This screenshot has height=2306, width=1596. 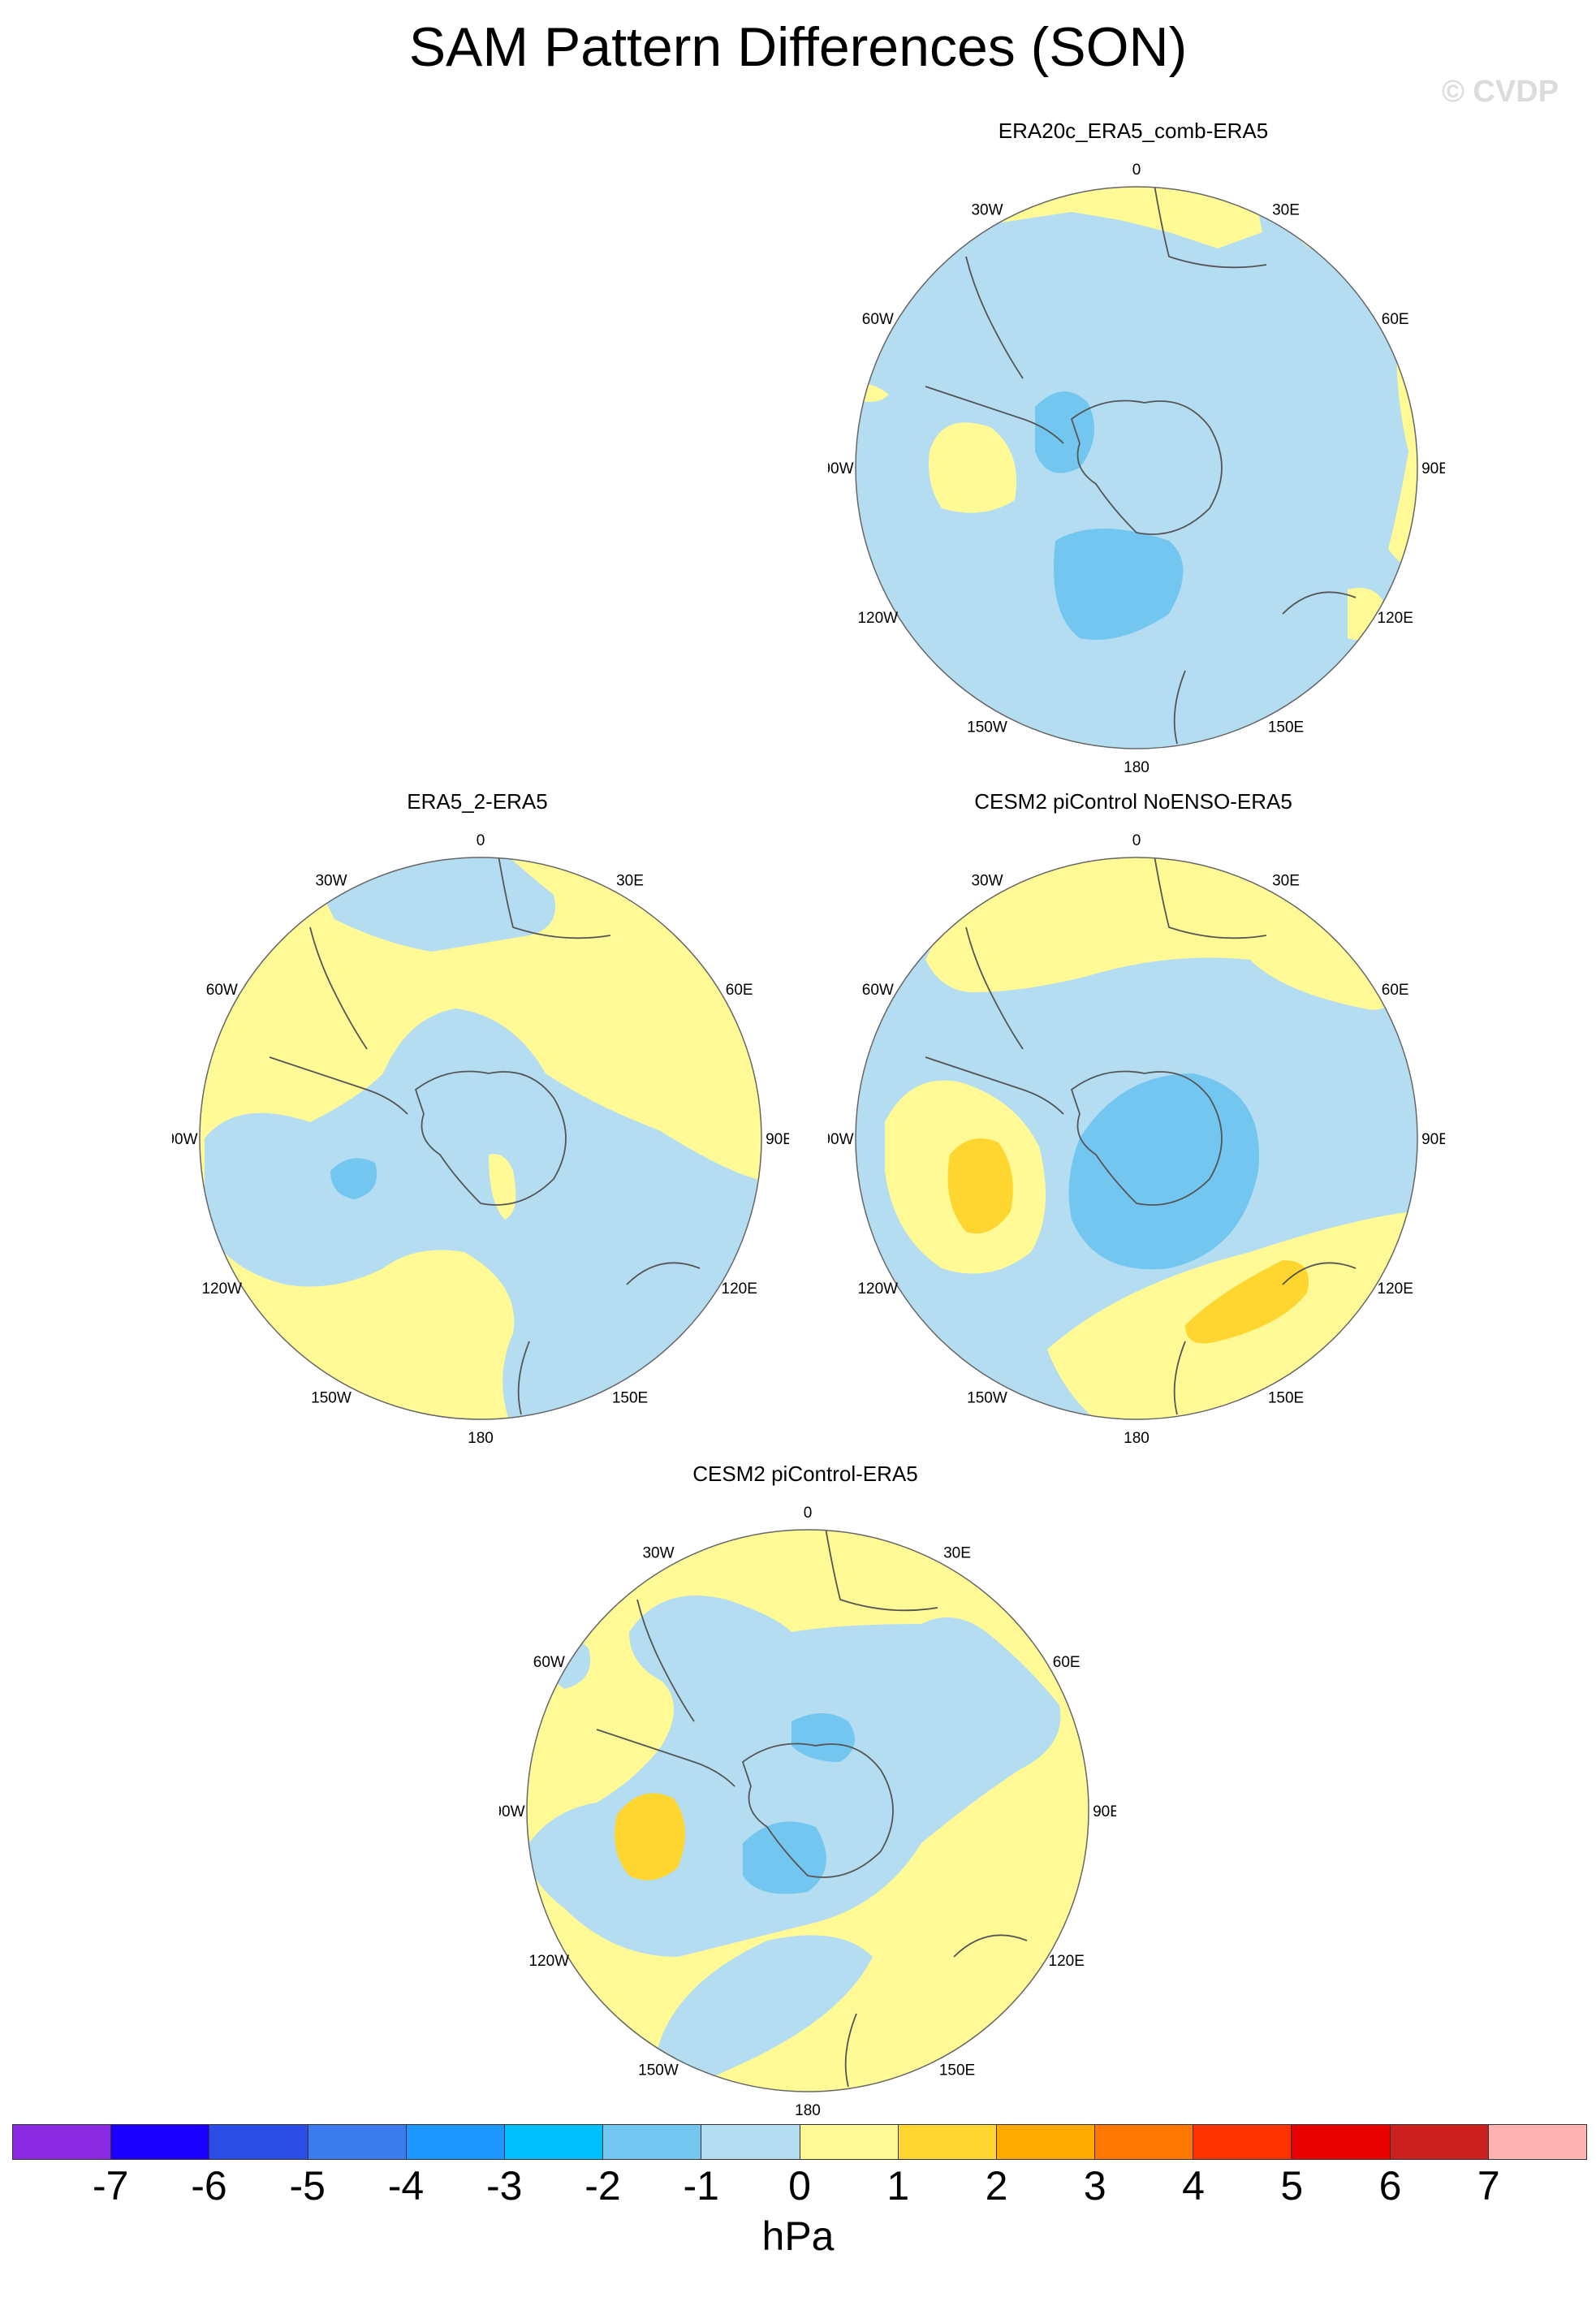 I want to click on map-panel-4: 0 30E 60E 90E 120E 150E 180 150W 120W 90W 60W 30W, so click(x=808, y=1812).